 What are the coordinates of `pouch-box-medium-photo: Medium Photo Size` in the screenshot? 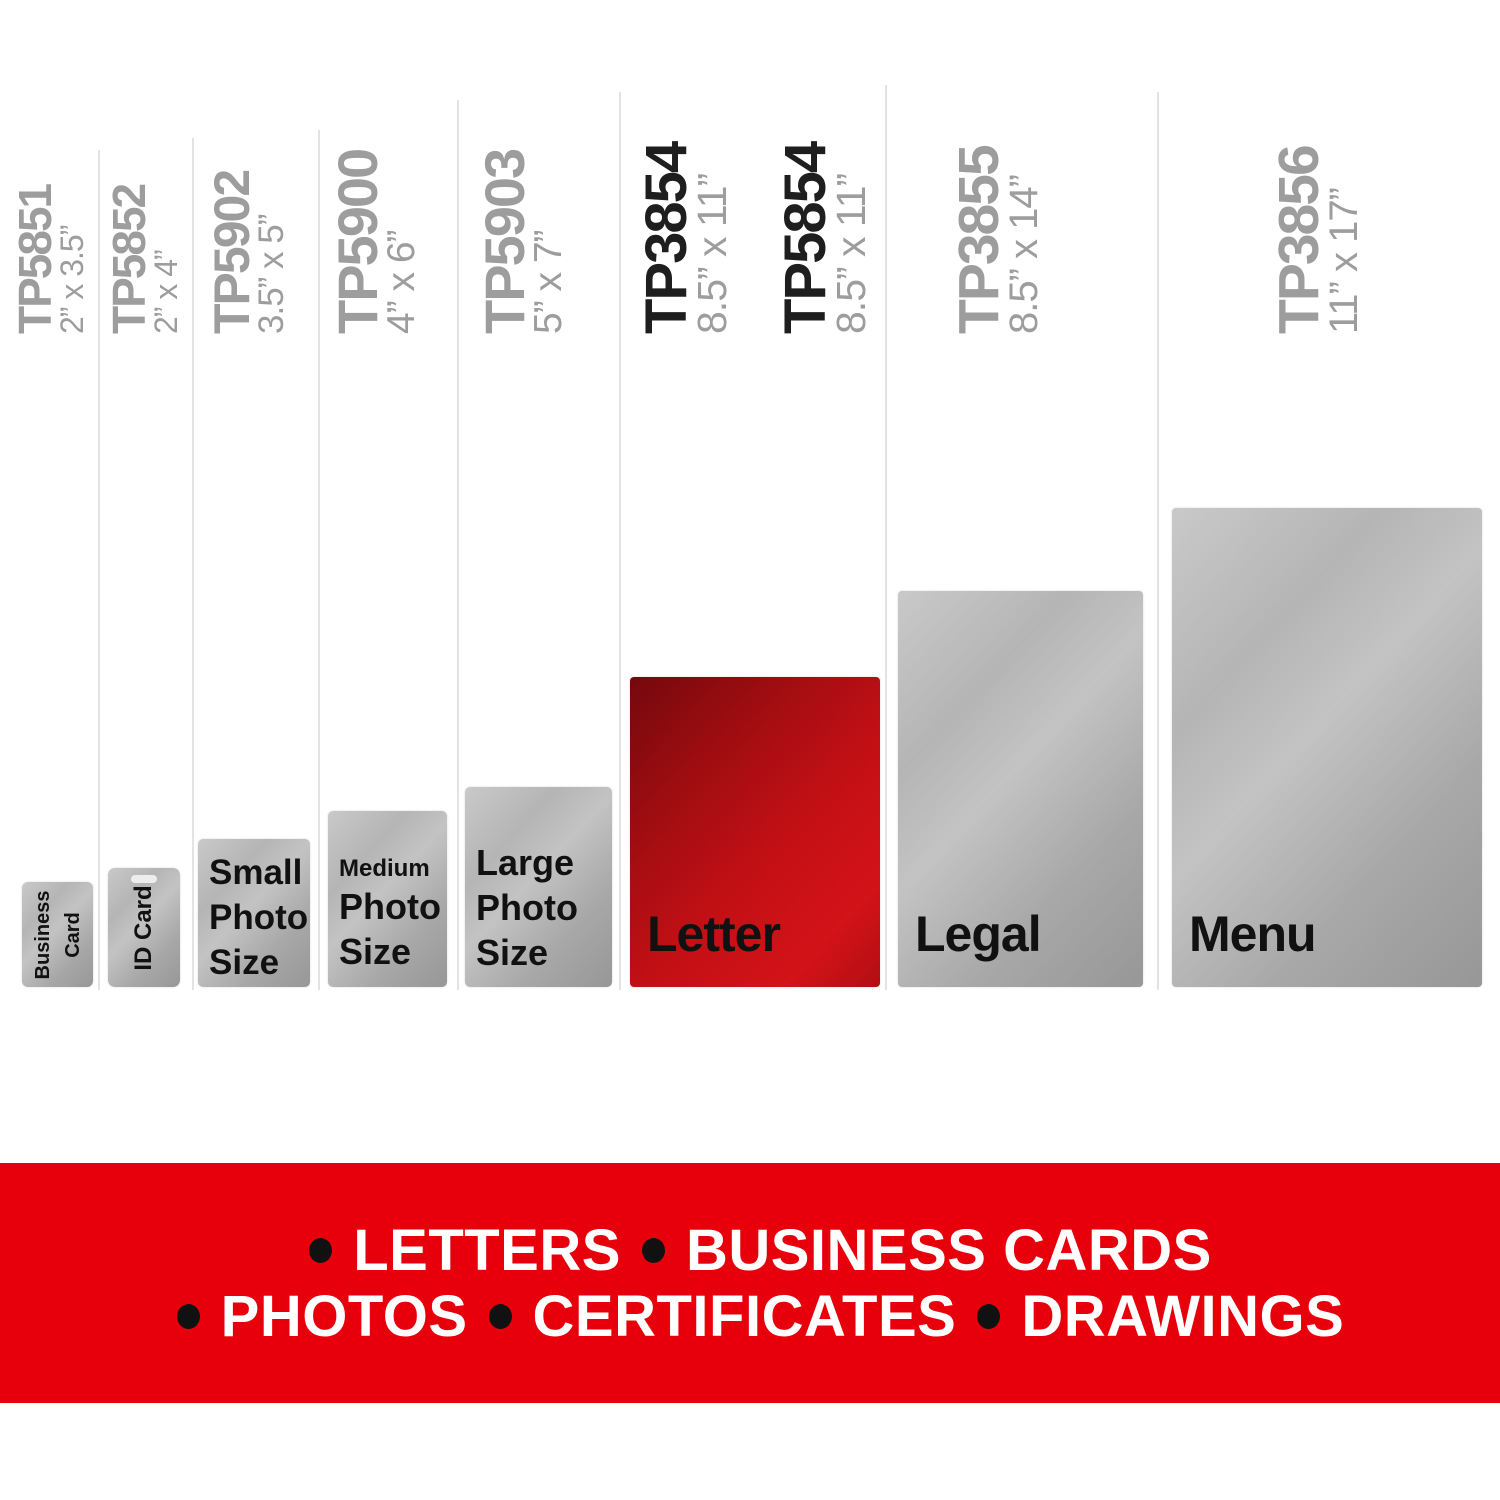 It's located at (387, 899).